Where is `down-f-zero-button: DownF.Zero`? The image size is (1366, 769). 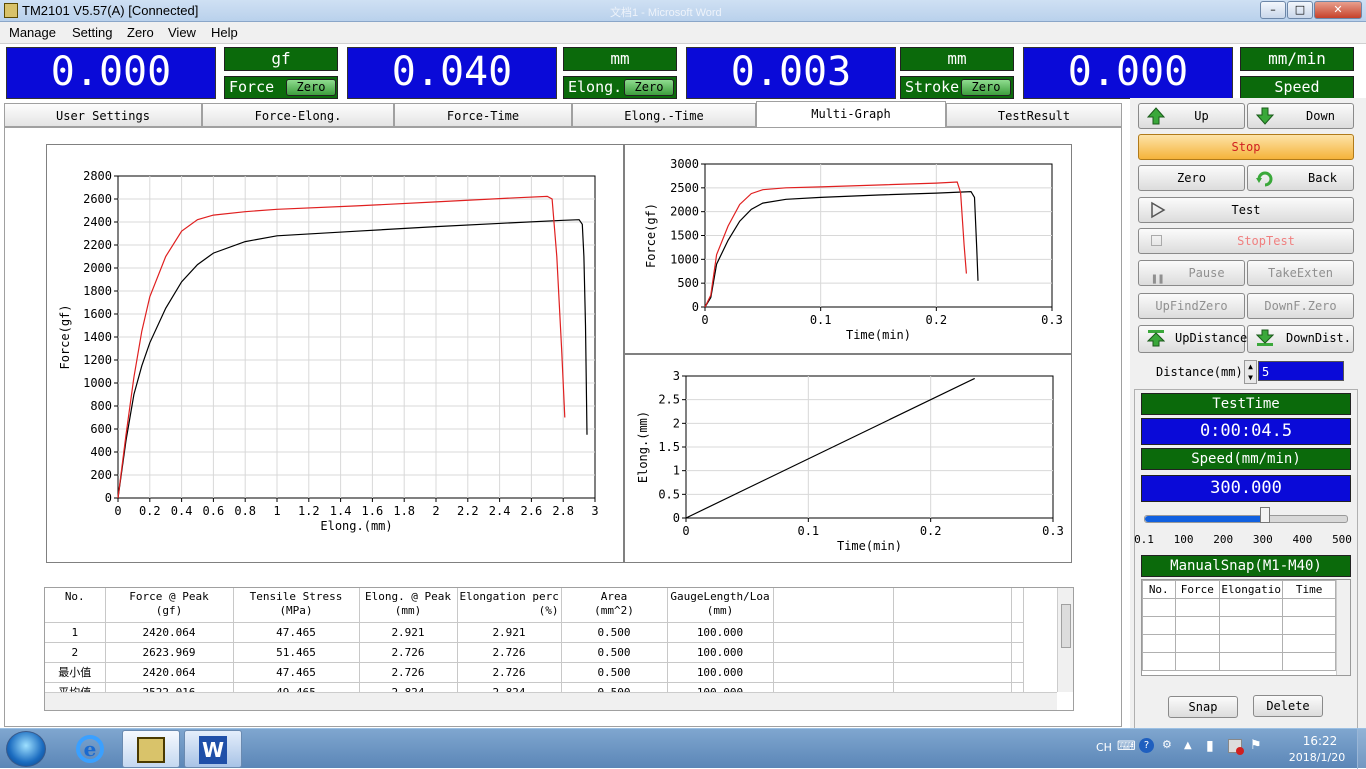
down-f-zero-button: DownF.Zero is located at coordinates (1300, 306).